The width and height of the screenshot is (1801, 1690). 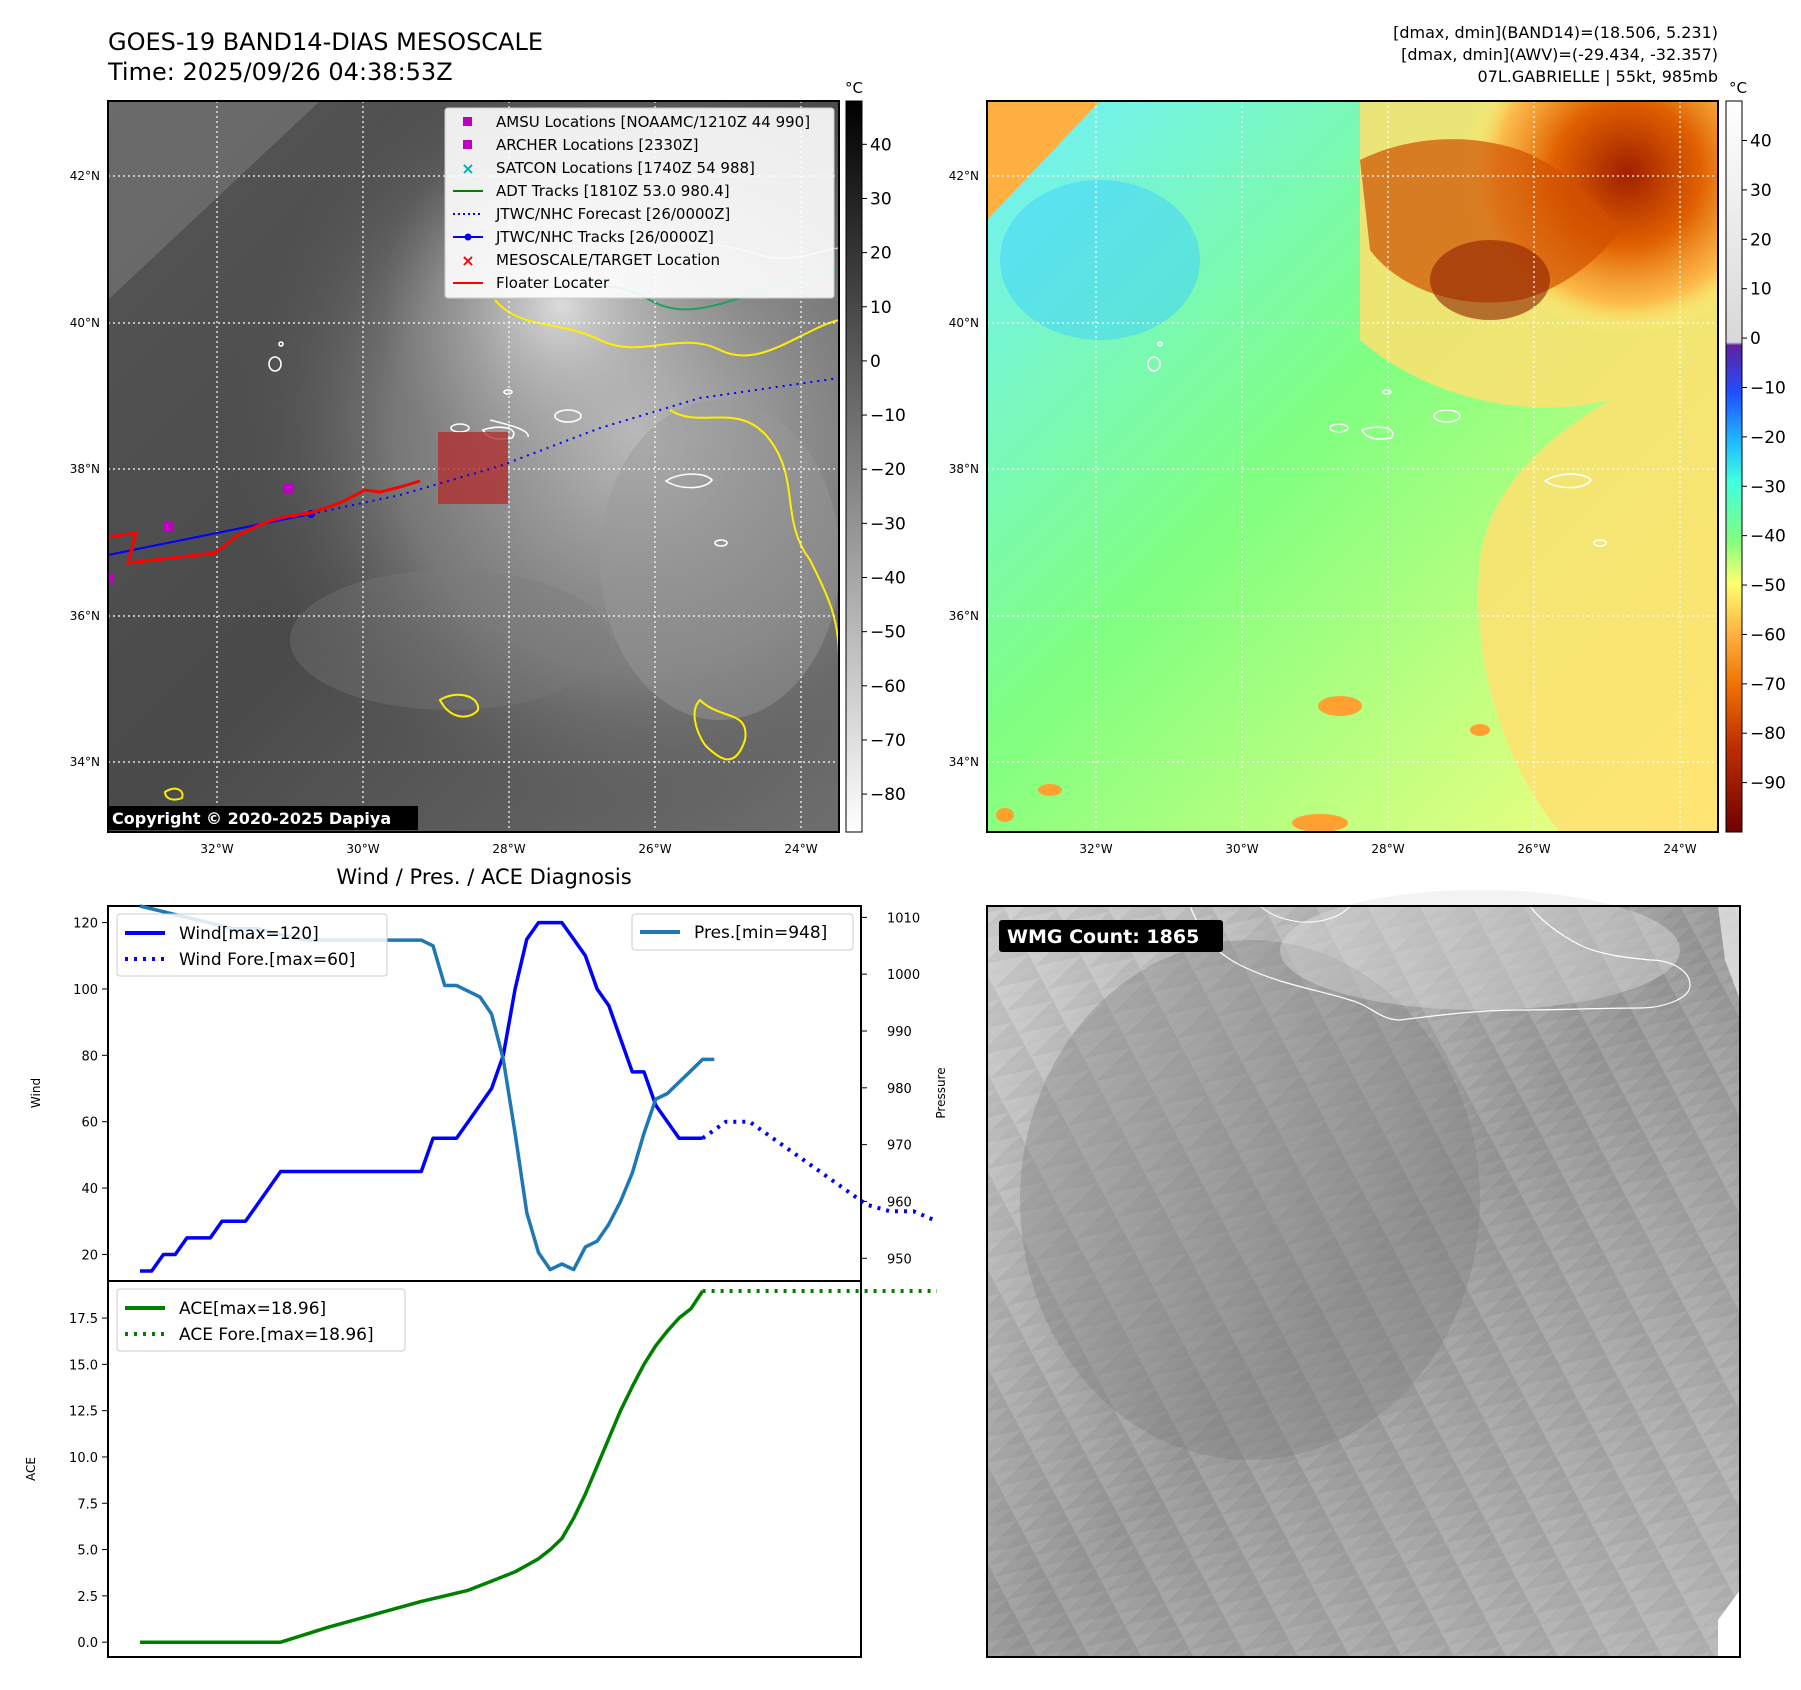 What do you see at coordinates (1480, 950) in the screenshot?
I see `wmg-bright-region` at bounding box center [1480, 950].